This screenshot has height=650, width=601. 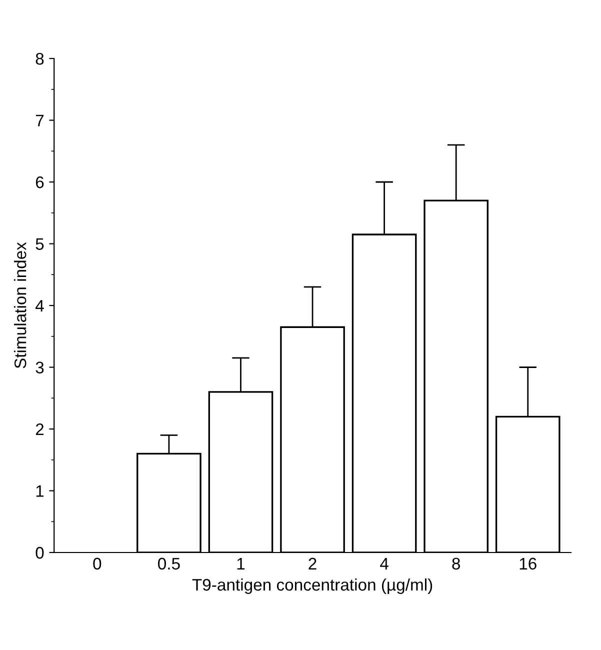 I want to click on x-tick-label: 16, so click(x=528, y=564).